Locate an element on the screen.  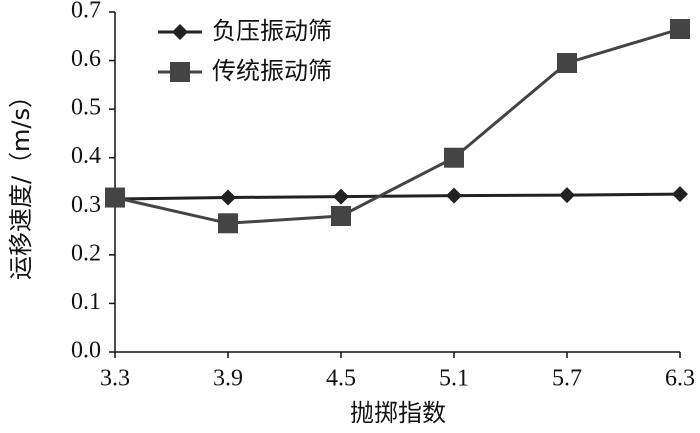
x-tick-label: 3.3 is located at coordinates (115, 379).